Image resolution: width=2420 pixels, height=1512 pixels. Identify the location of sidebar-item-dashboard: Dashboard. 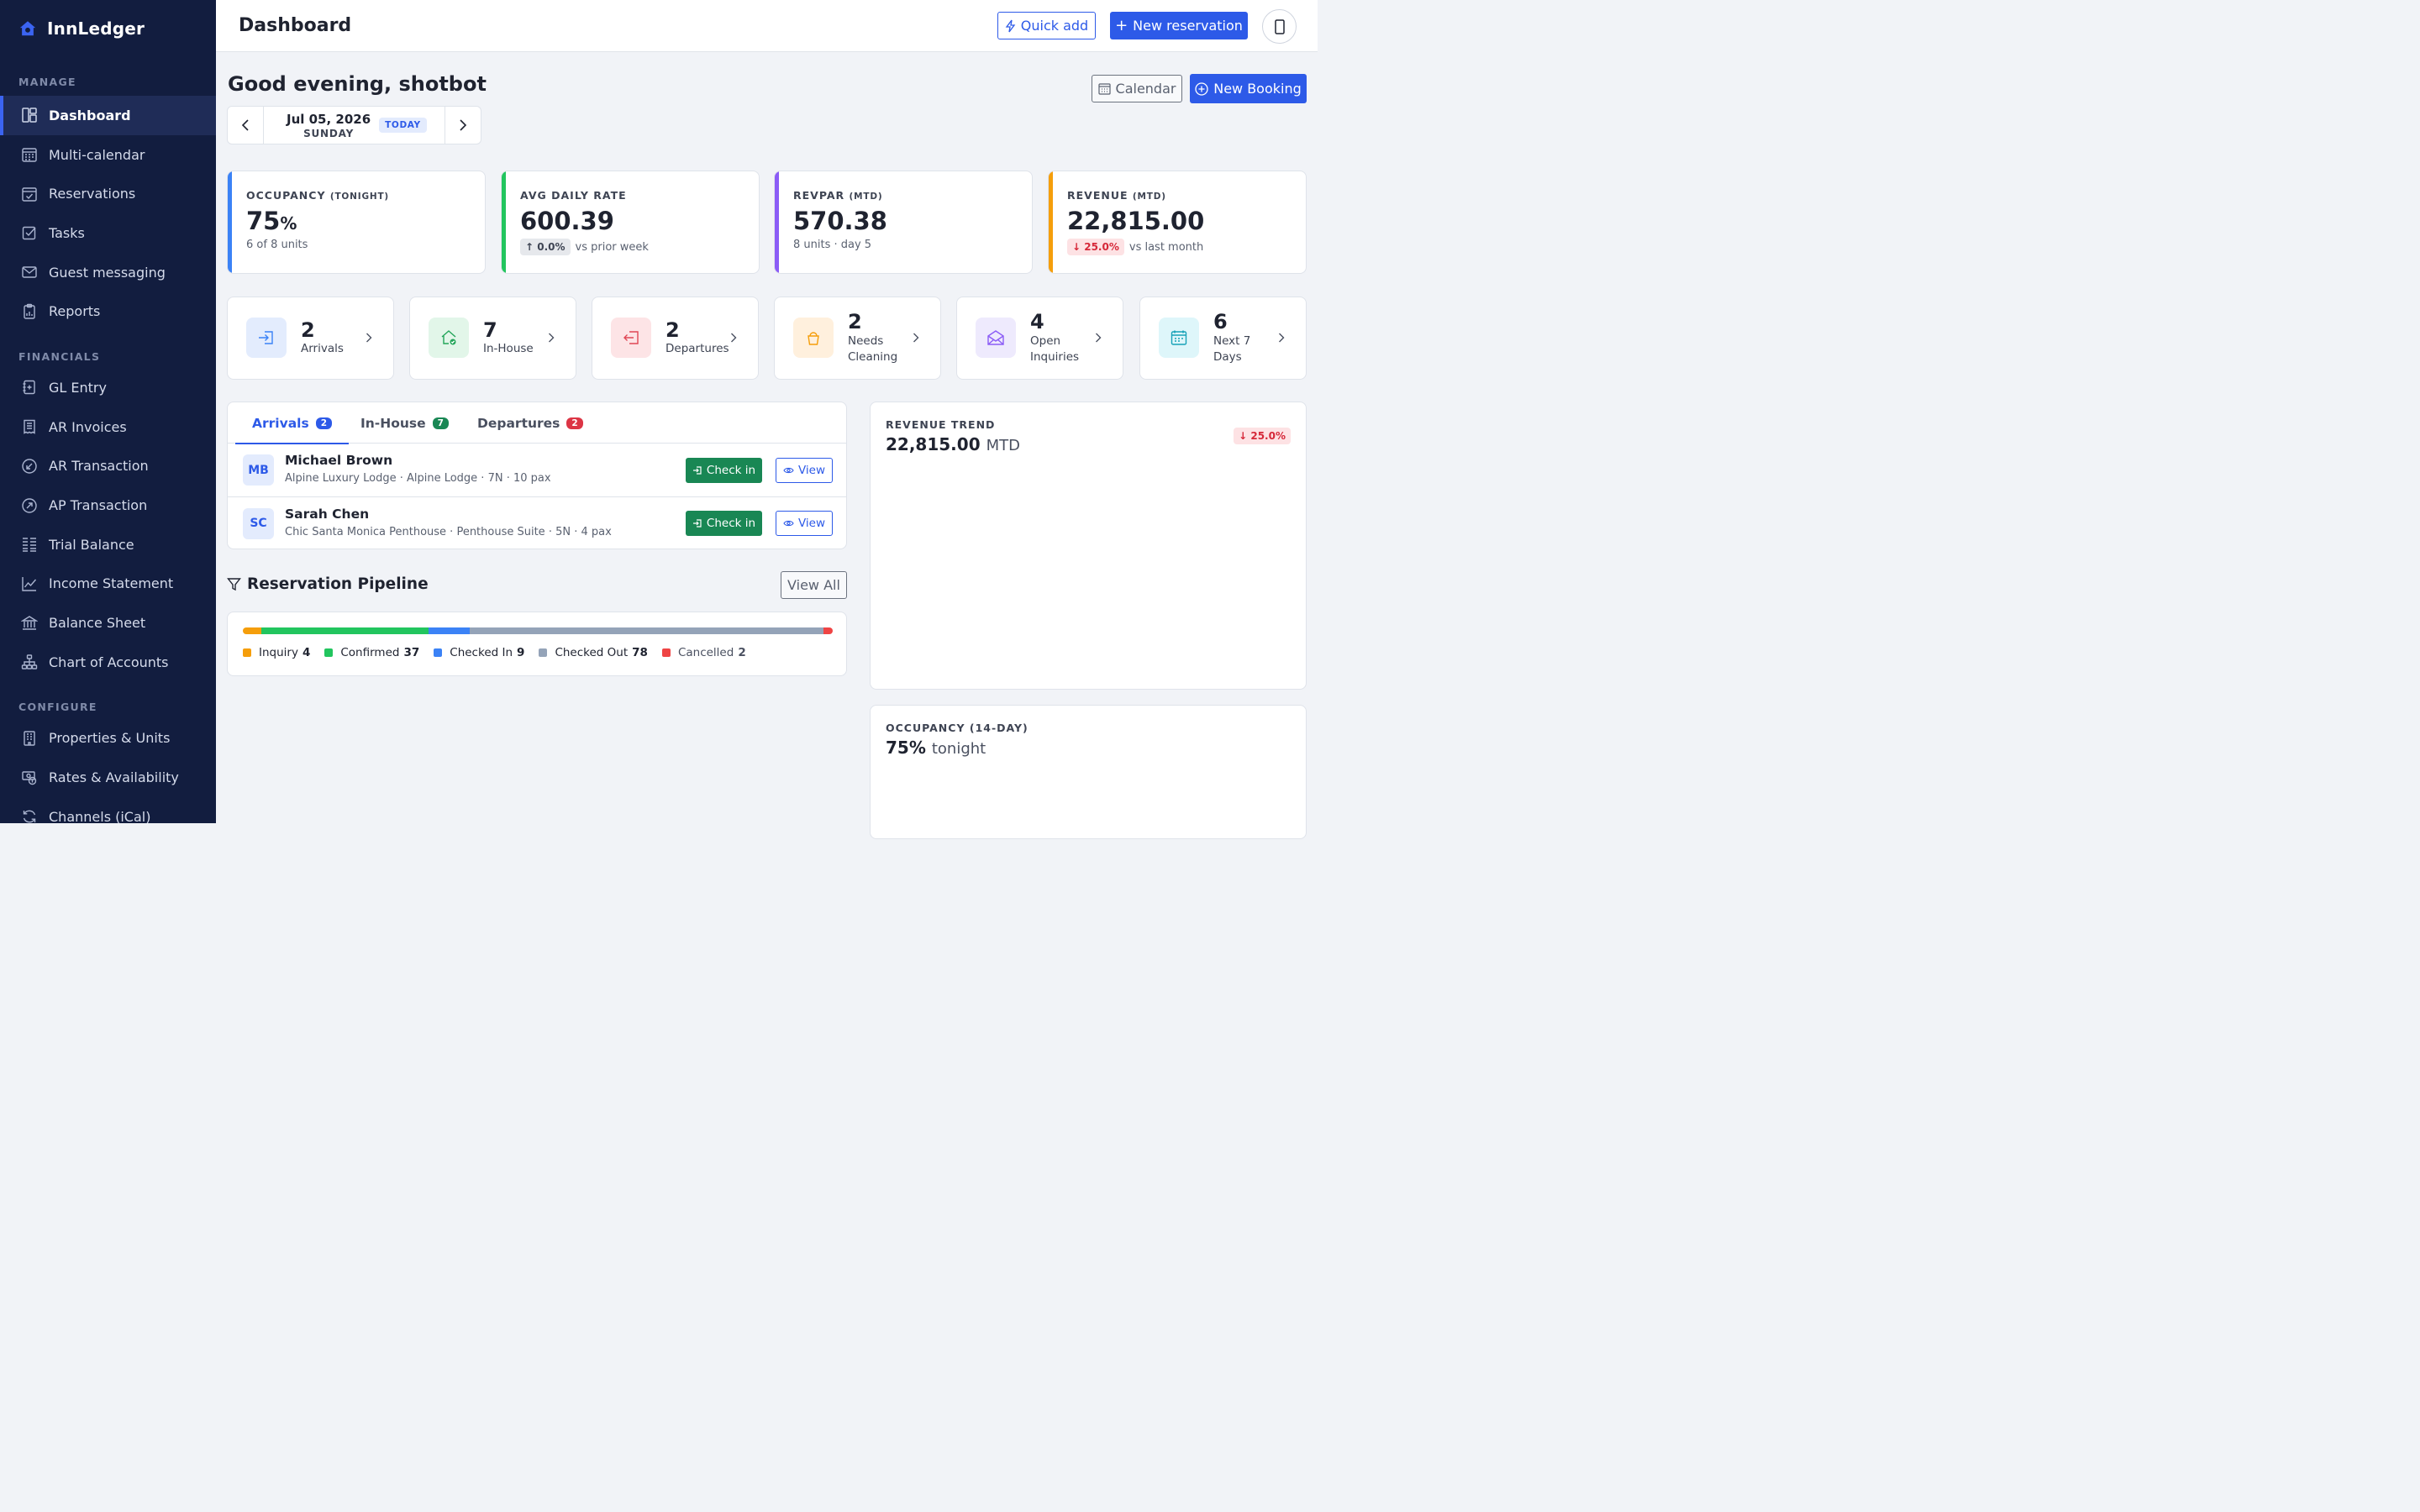
(108, 115).